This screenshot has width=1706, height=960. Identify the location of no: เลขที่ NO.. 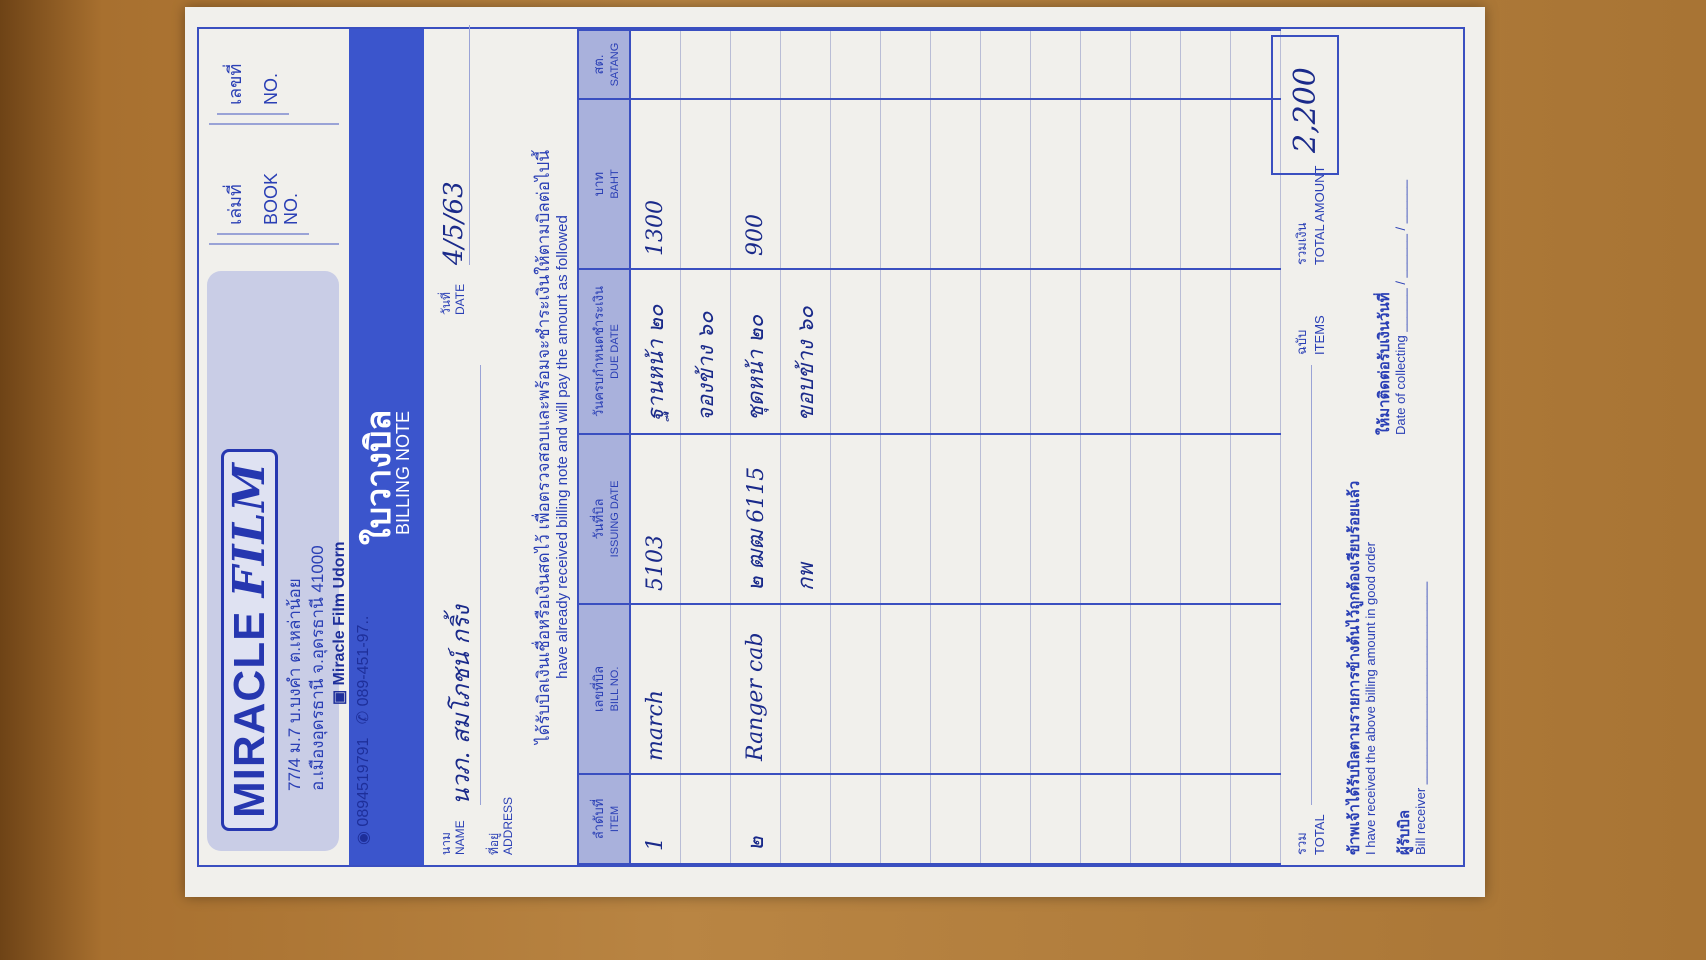
(274, 65).